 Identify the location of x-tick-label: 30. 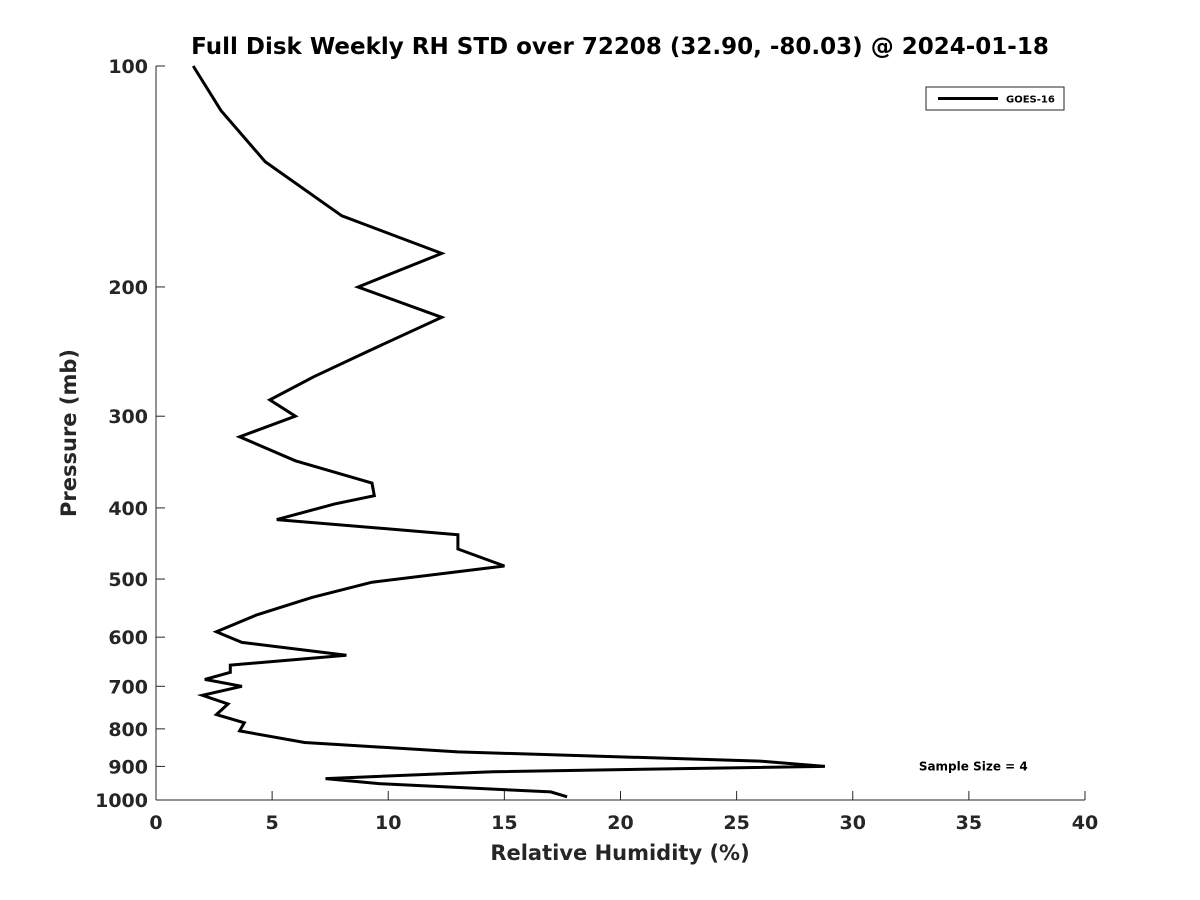
(853, 823).